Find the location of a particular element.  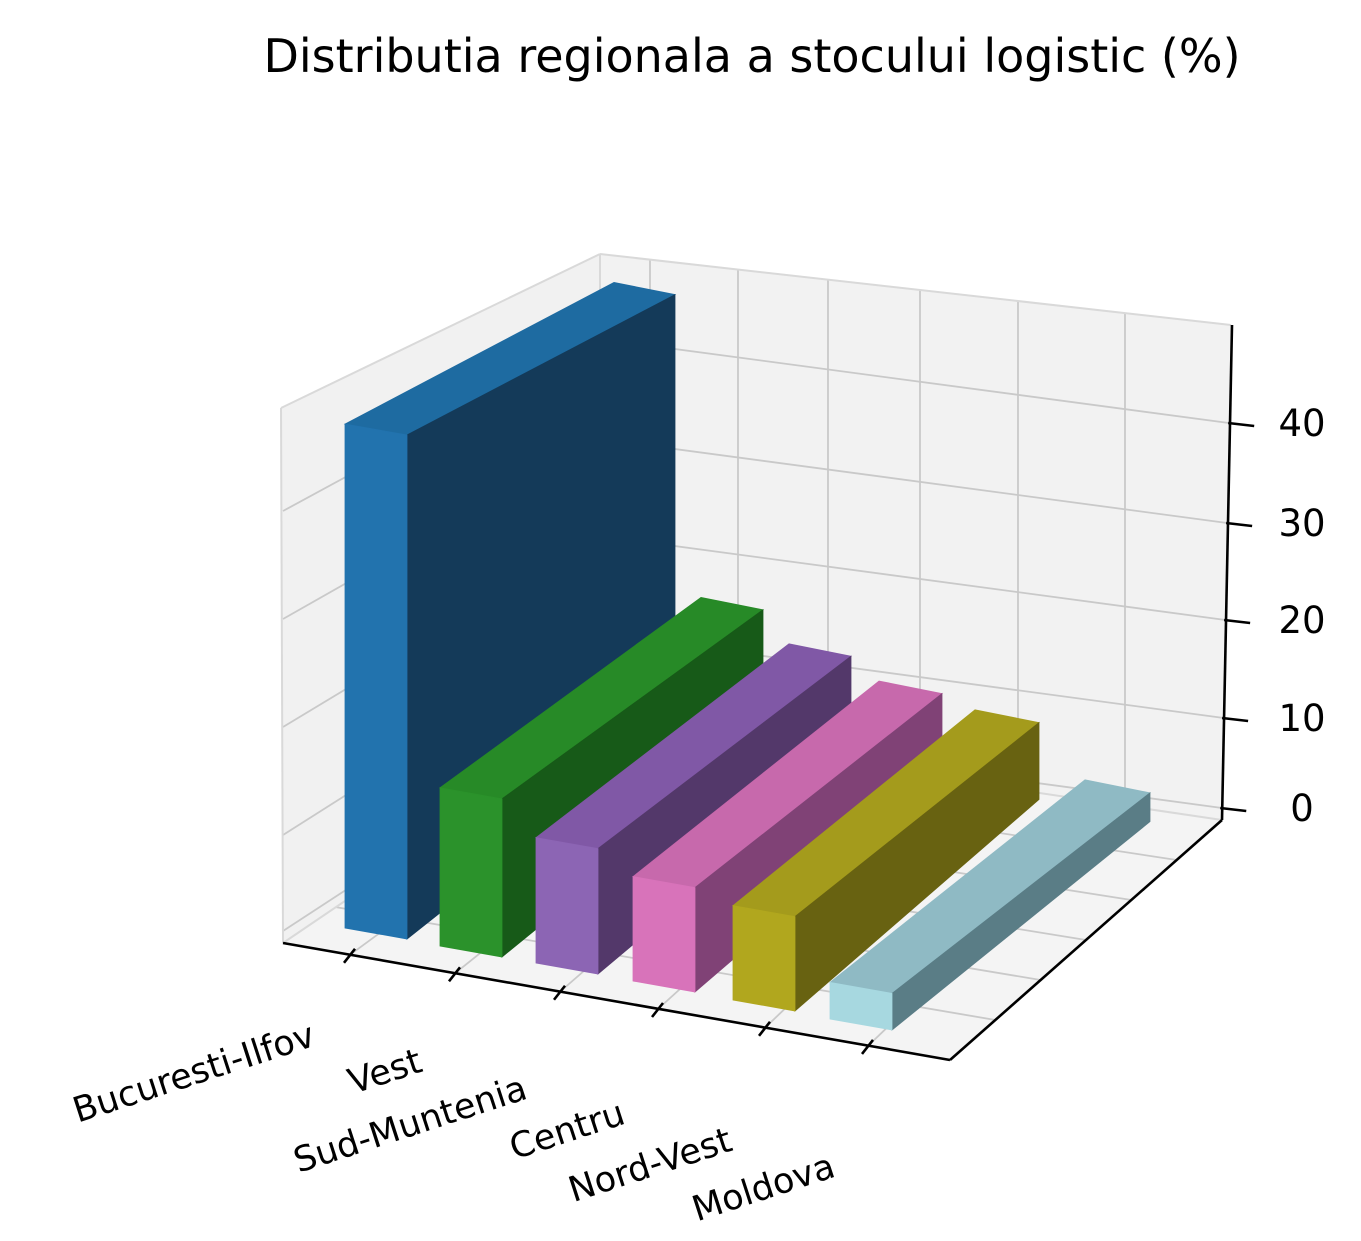

z-tick-label: 0 is located at coordinates (1302, 808).